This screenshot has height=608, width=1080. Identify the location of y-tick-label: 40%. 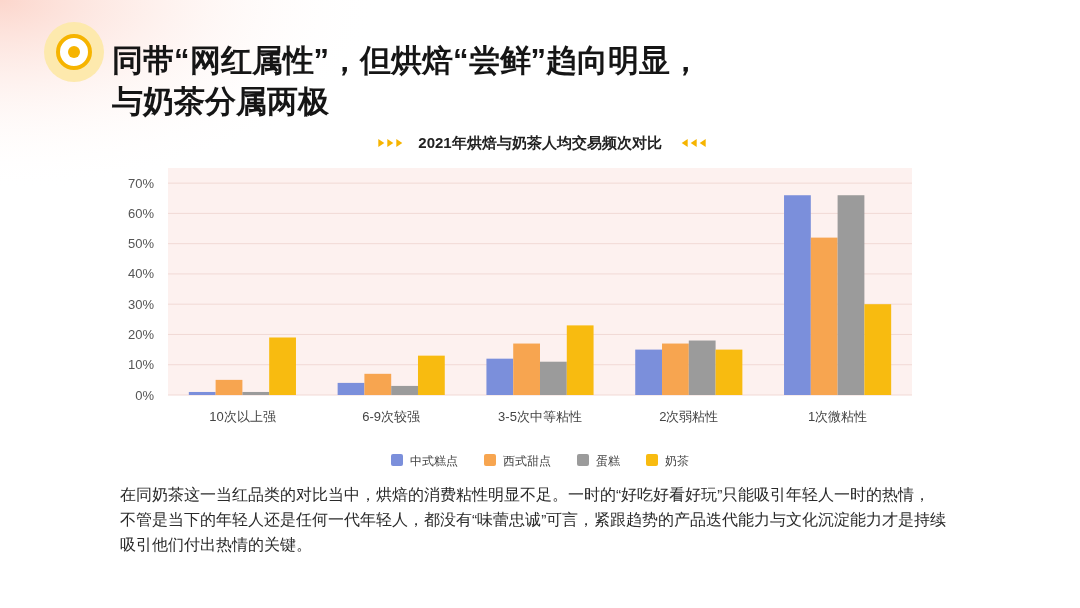
(141, 274).